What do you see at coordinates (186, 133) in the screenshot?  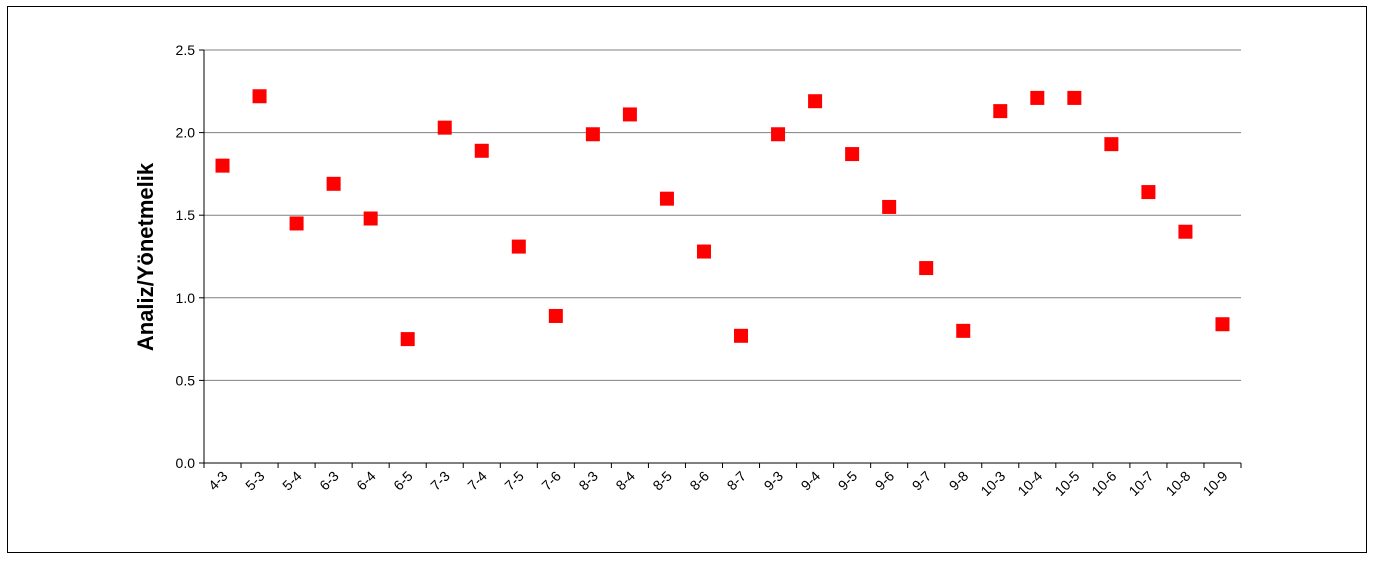 I see `y-tick-label: 2.0` at bounding box center [186, 133].